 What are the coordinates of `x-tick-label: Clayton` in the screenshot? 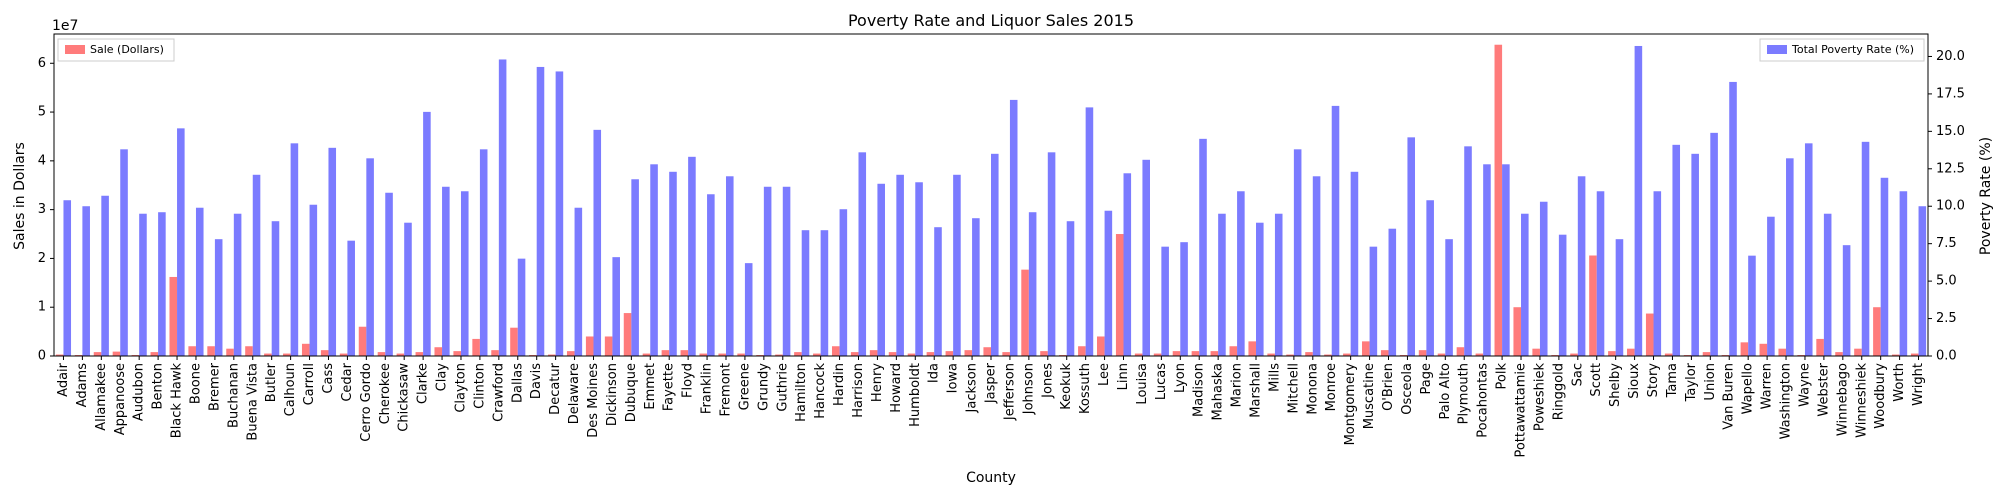 It's located at (460, 388).